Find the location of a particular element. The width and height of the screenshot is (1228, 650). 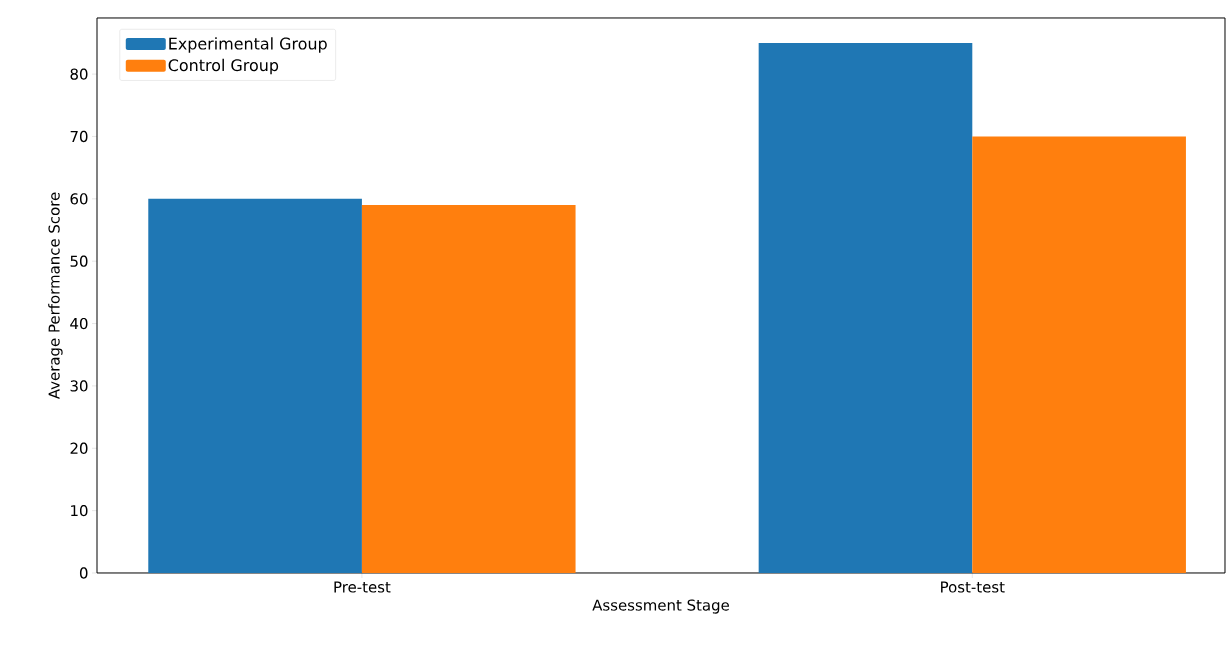

y-axis-title: Average Performance Score is located at coordinates (55, 296).